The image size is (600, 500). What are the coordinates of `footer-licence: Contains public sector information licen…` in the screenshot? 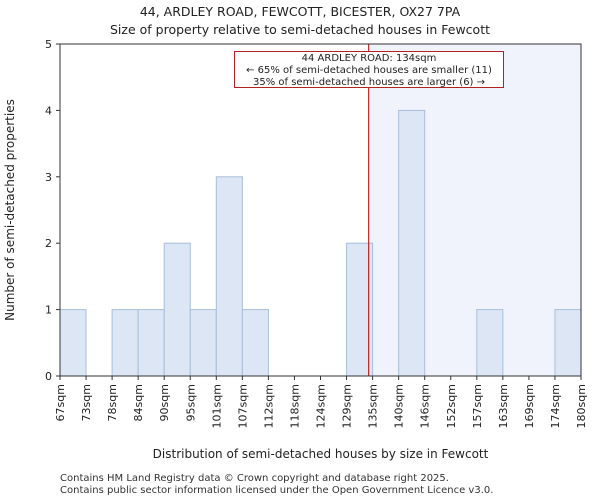 It's located at (277, 490).